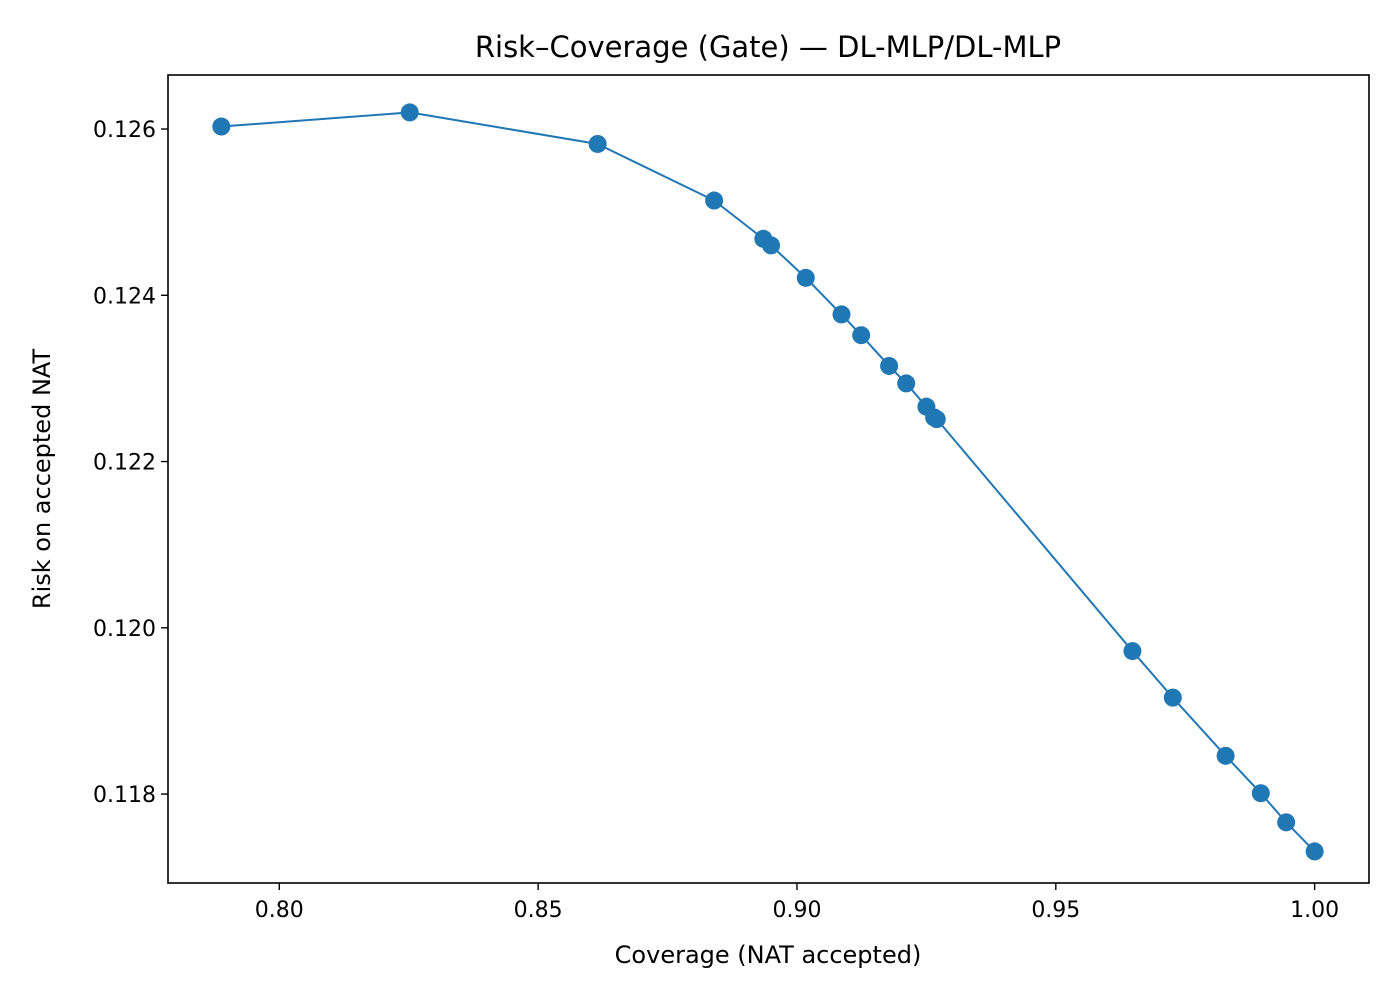  What do you see at coordinates (1055, 910) in the screenshot?
I see `x-tick-label: 0.95` at bounding box center [1055, 910].